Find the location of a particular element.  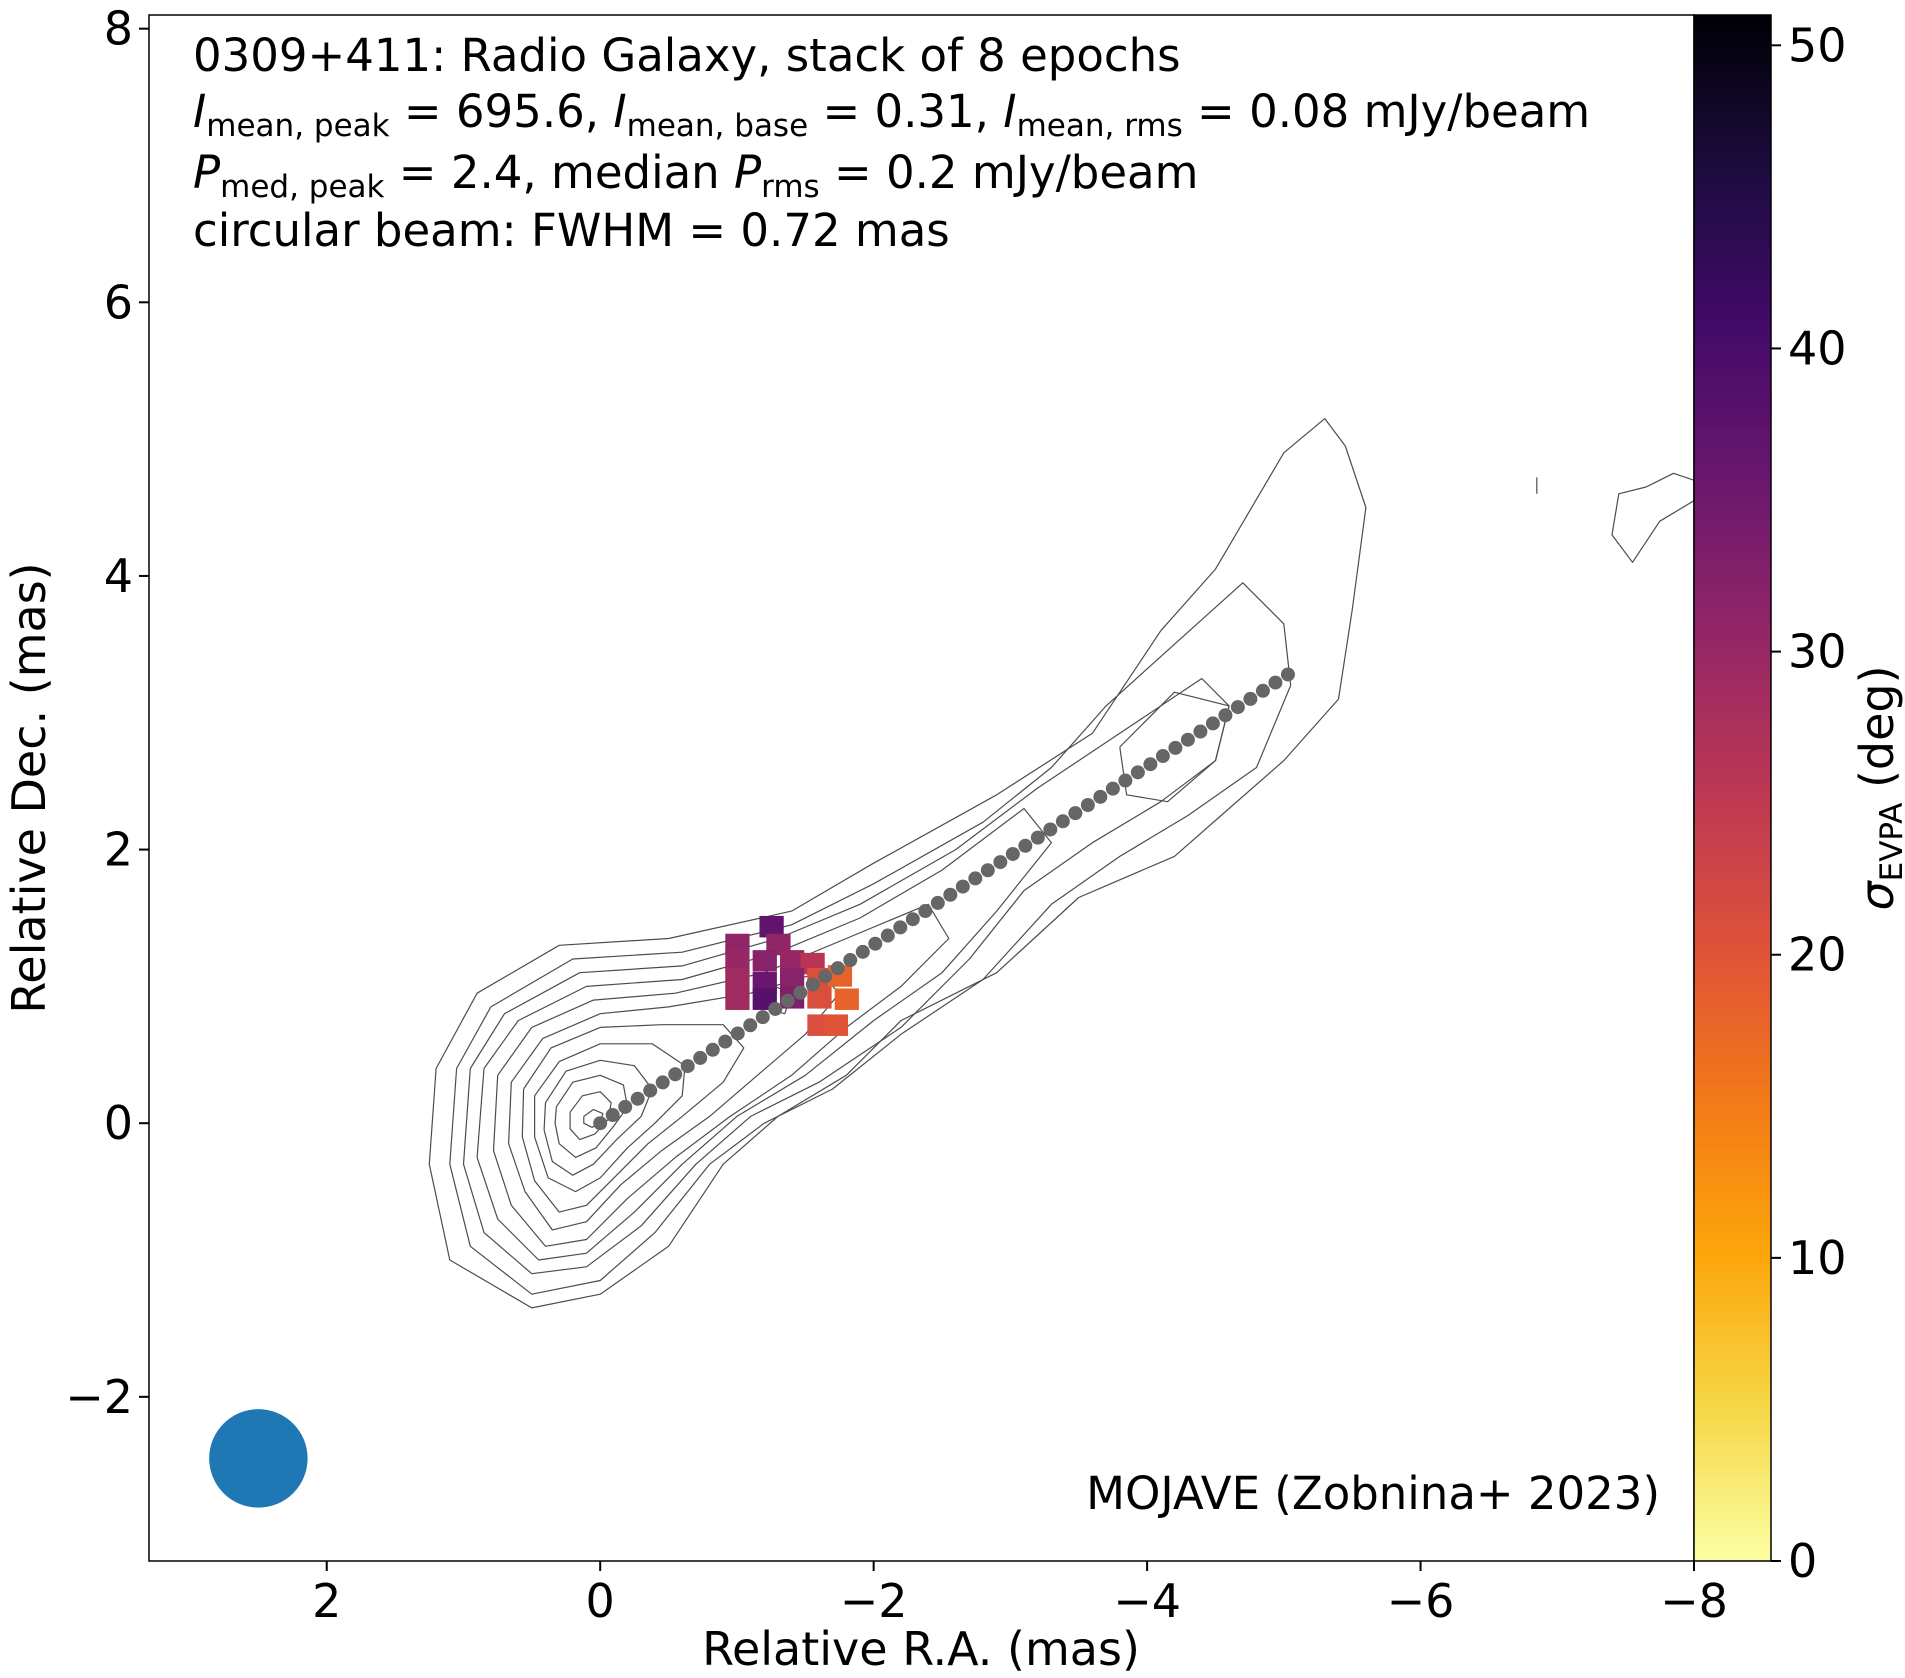

colorbar-gradient is located at coordinates (1732, 788).